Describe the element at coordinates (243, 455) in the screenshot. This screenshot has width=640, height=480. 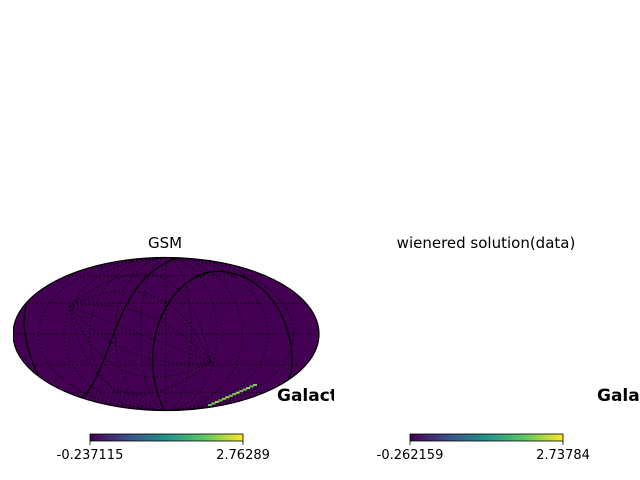
I see `colorbar-max-label: 2.76289` at that location.